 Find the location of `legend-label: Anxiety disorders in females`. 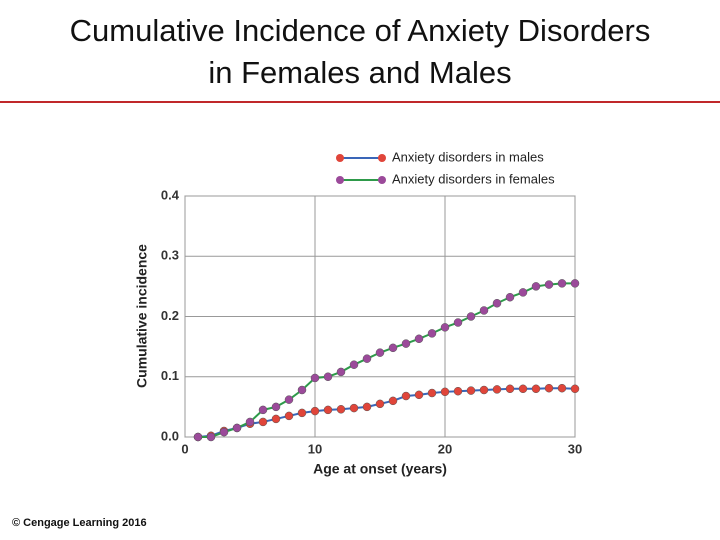

legend-label: Anxiety disorders in females is located at coordinates (473, 178).